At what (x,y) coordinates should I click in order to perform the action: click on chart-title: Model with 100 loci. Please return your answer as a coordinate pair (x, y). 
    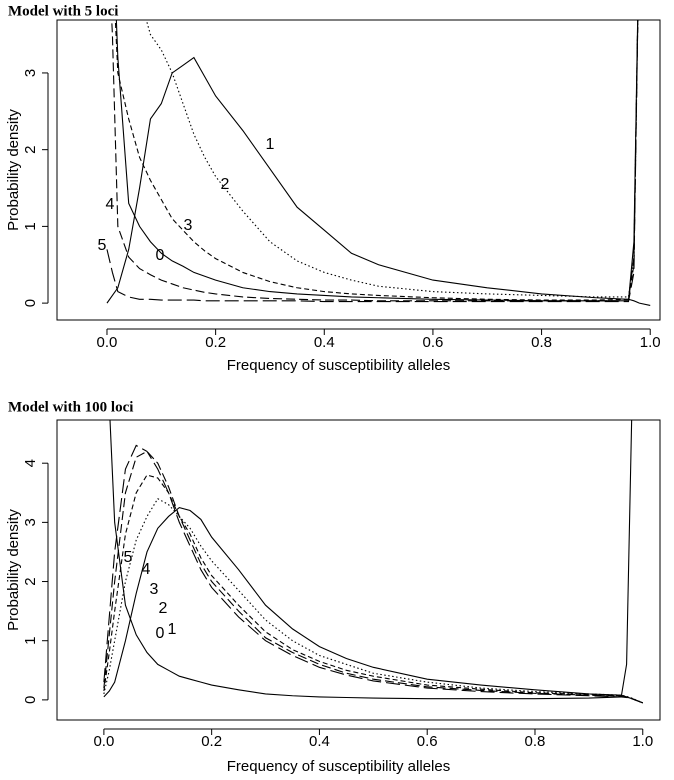
    Looking at the image, I should click on (70, 407).